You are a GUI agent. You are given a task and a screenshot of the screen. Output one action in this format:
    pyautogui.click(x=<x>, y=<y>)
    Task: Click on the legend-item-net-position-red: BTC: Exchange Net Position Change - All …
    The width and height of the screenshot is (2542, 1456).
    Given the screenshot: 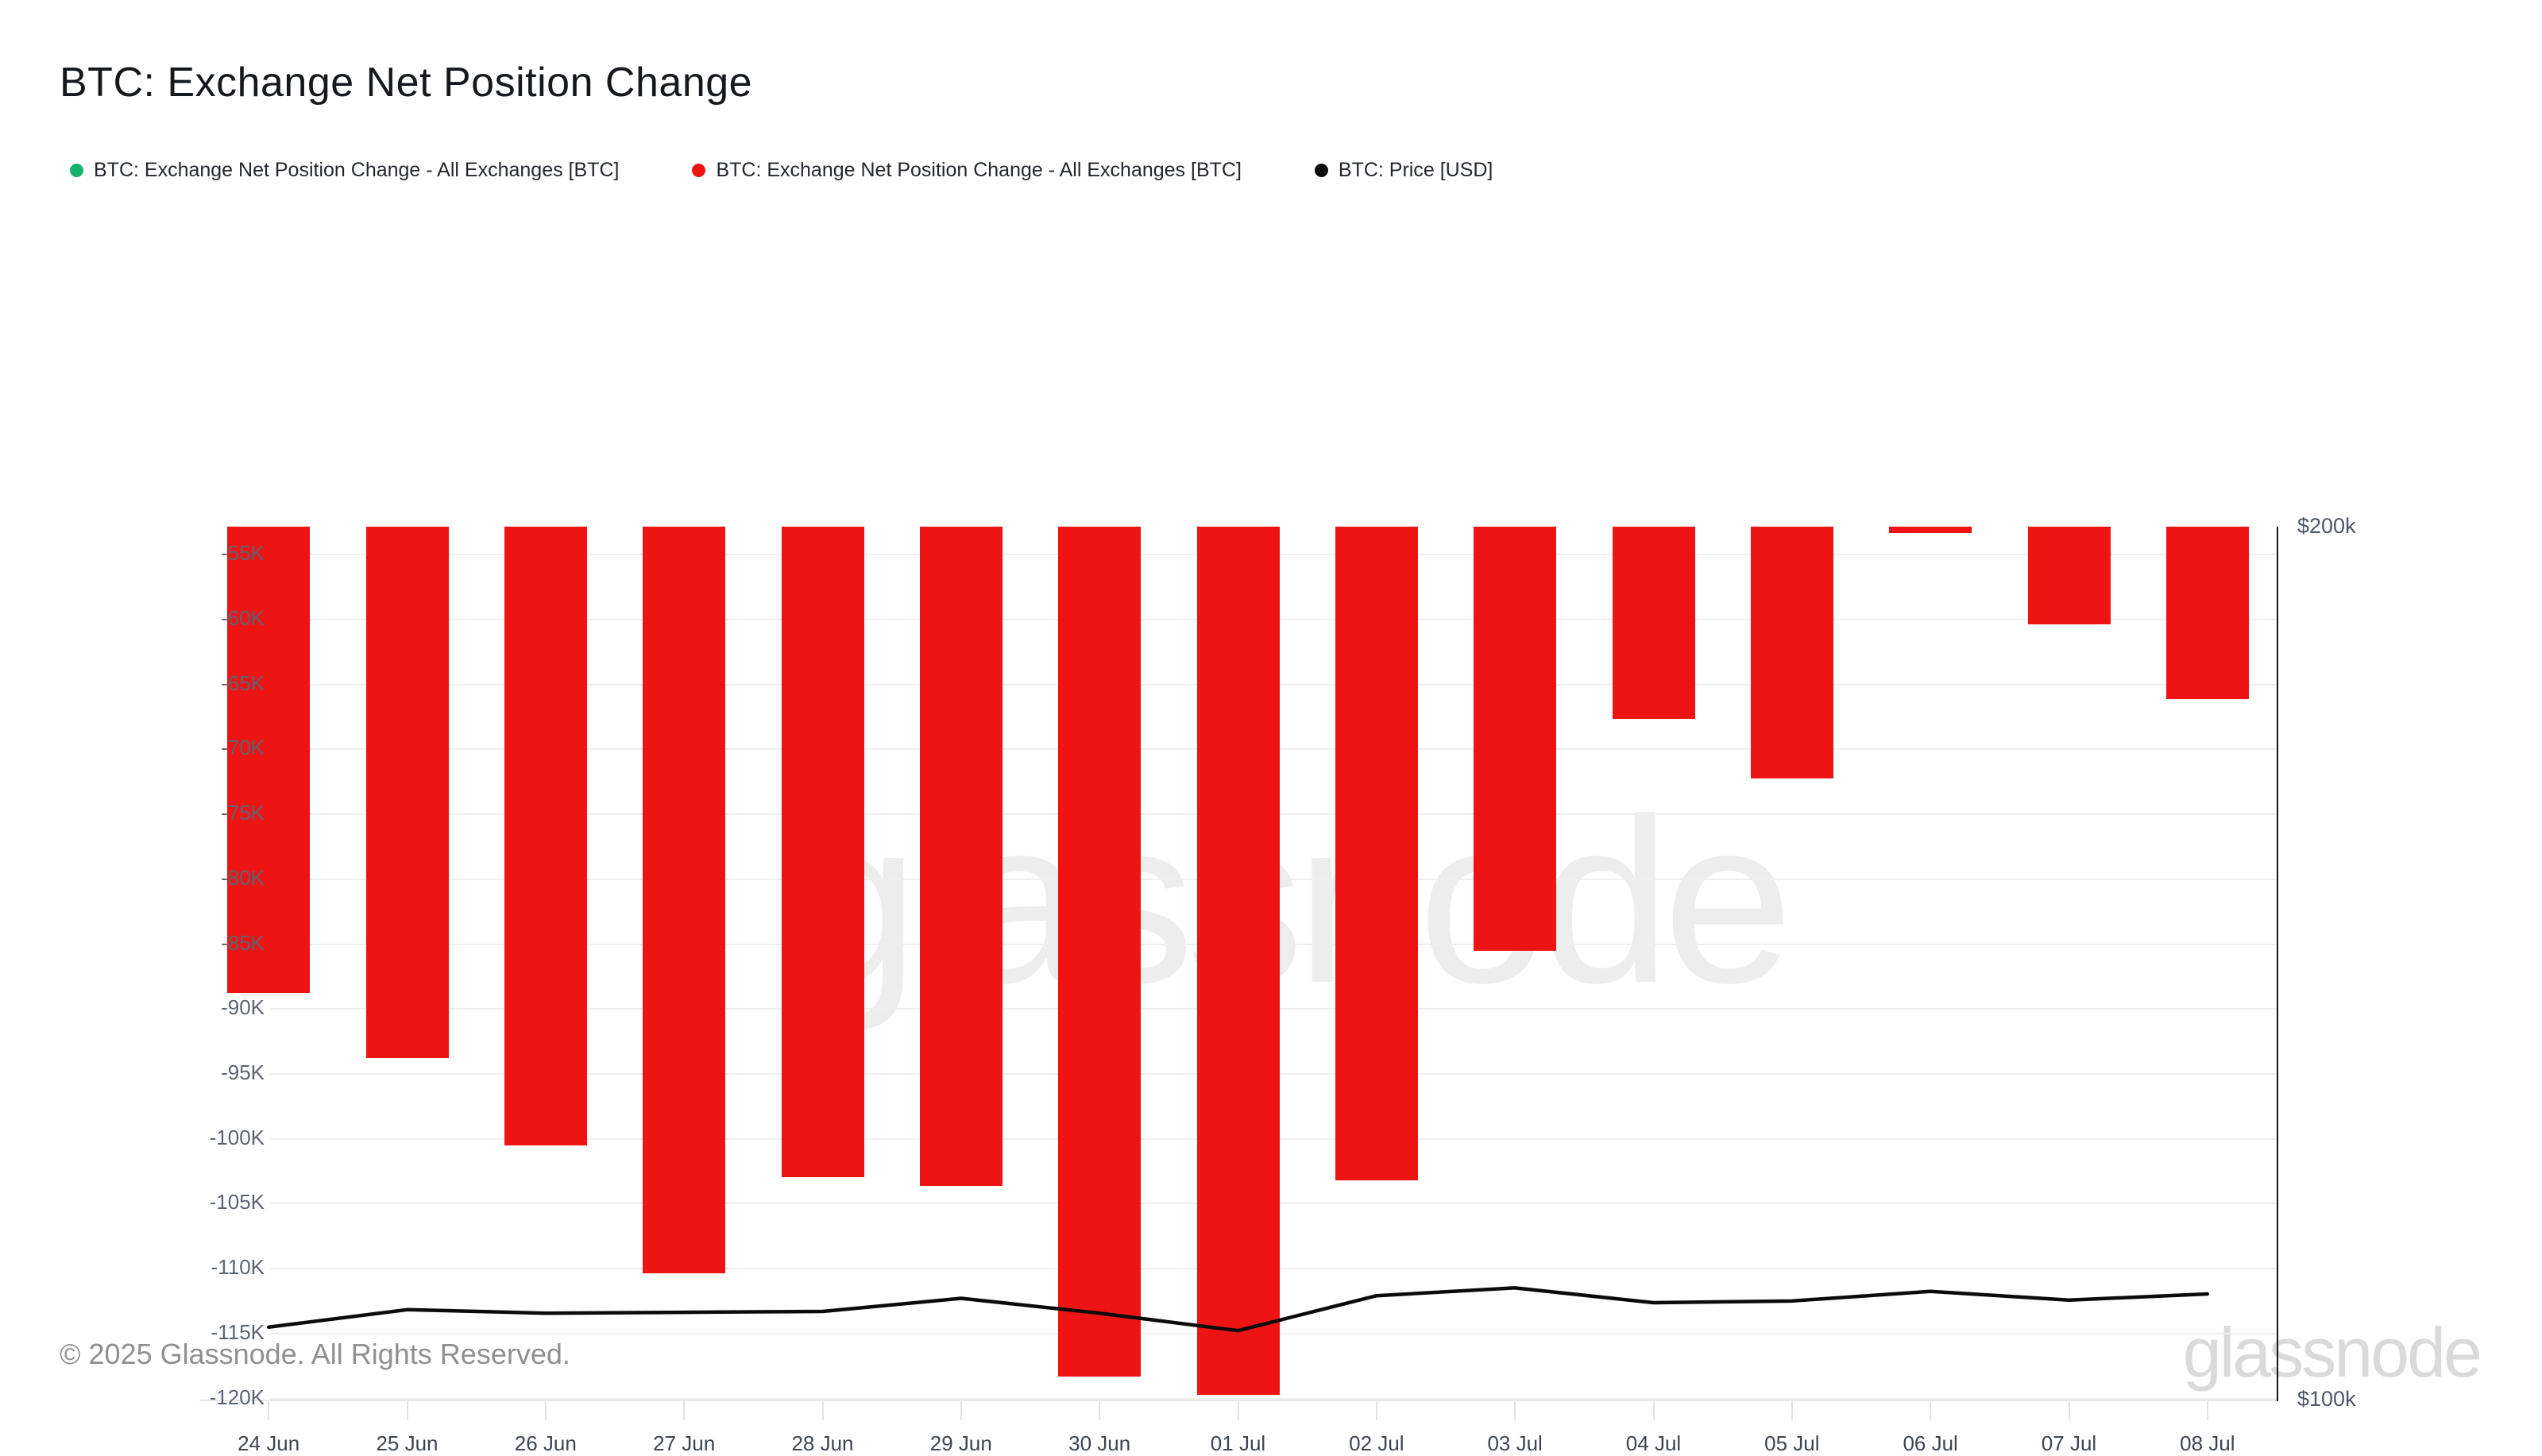 What is the action you would take?
    pyautogui.click(x=967, y=170)
    